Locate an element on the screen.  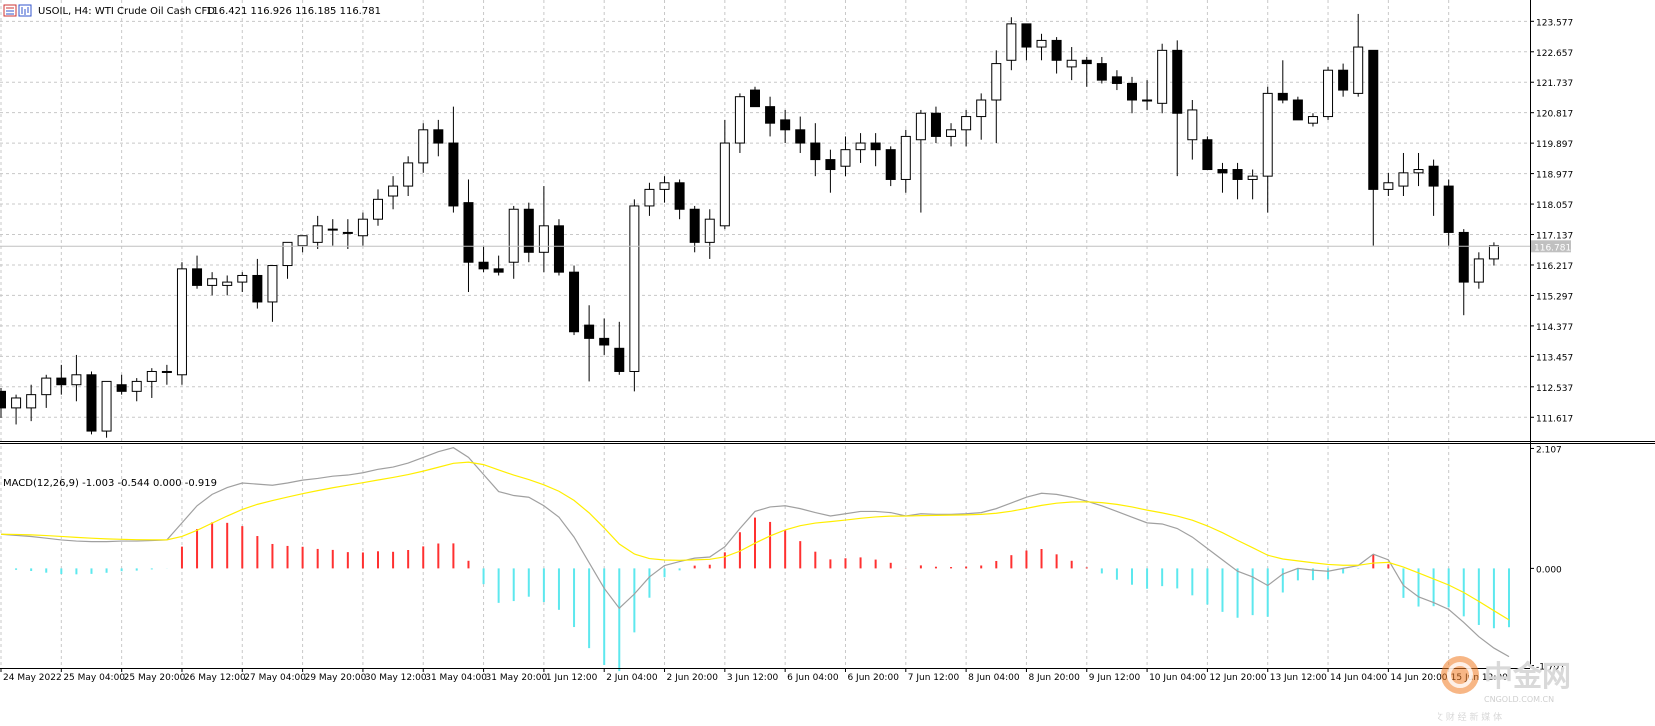
time-tick-label: 27 May 04:00 is located at coordinates (275, 678).